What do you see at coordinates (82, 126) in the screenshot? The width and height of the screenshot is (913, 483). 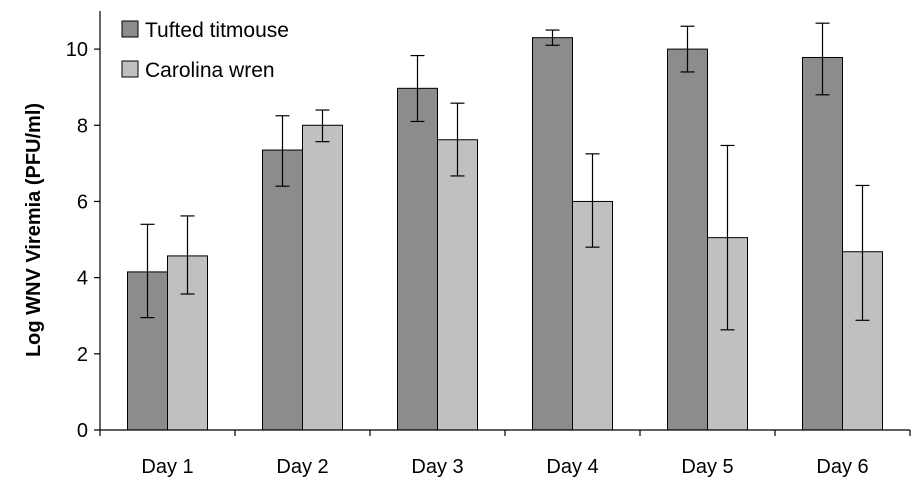 I see `y-tick-label-8: 8` at bounding box center [82, 126].